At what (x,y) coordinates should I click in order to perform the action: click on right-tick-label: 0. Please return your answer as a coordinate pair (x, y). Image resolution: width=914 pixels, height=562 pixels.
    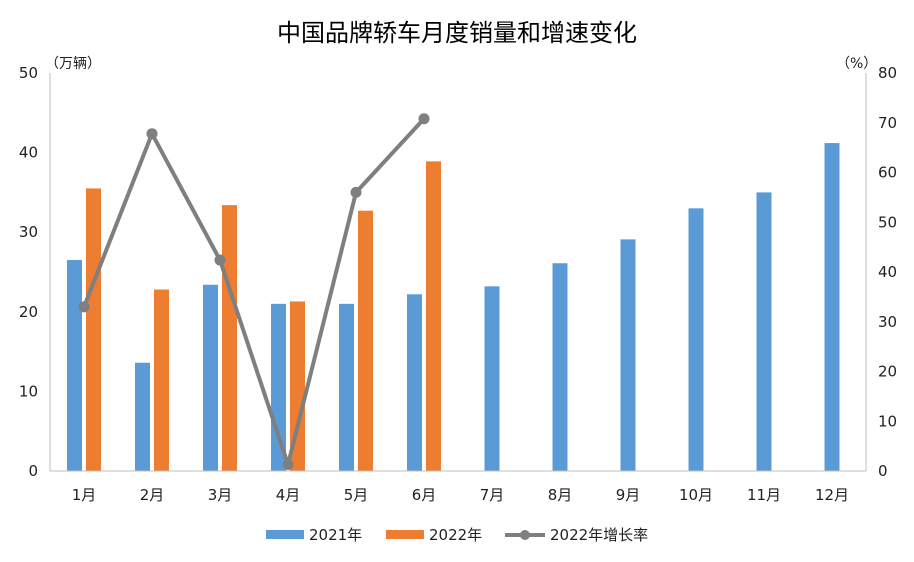
    Looking at the image, I should click on (883, 471).